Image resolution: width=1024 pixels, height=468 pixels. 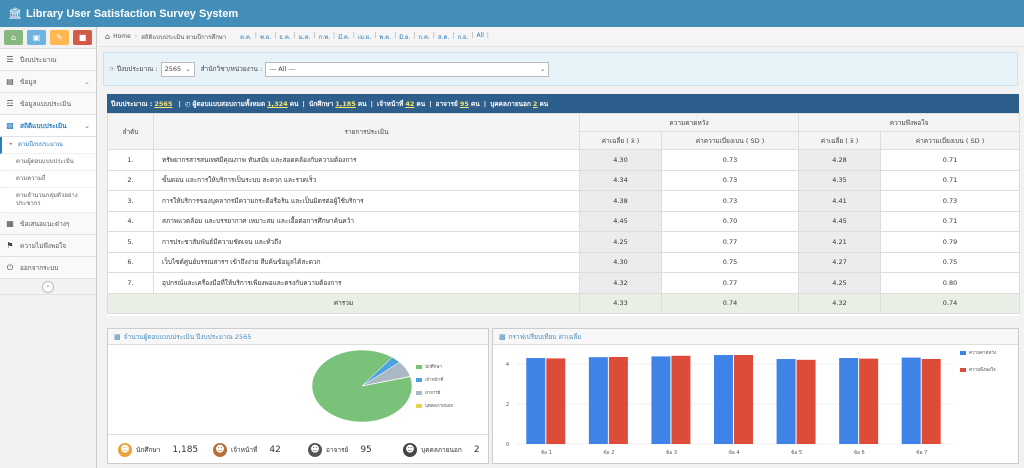 I want to click on year-select: 2565 ⌄, so click(x=177, y=69).